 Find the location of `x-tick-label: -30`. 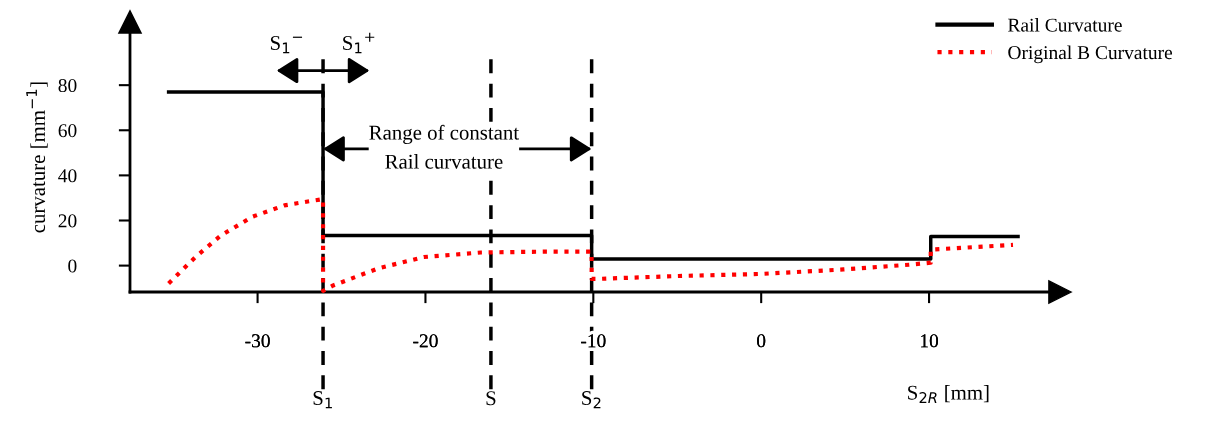

x-tick-label: -30 is located at coordinates (257, 341).